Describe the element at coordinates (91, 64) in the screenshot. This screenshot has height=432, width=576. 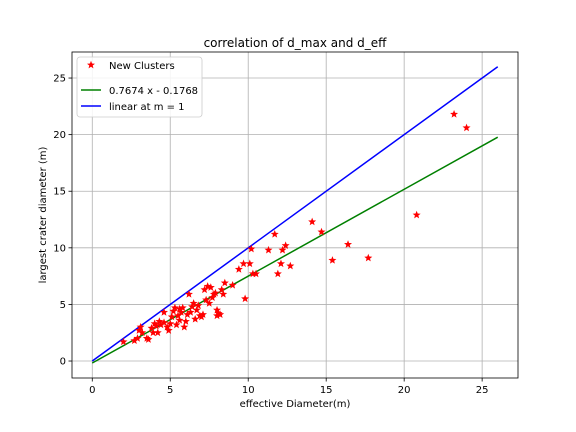
I see `legend-star-marker` at that location.